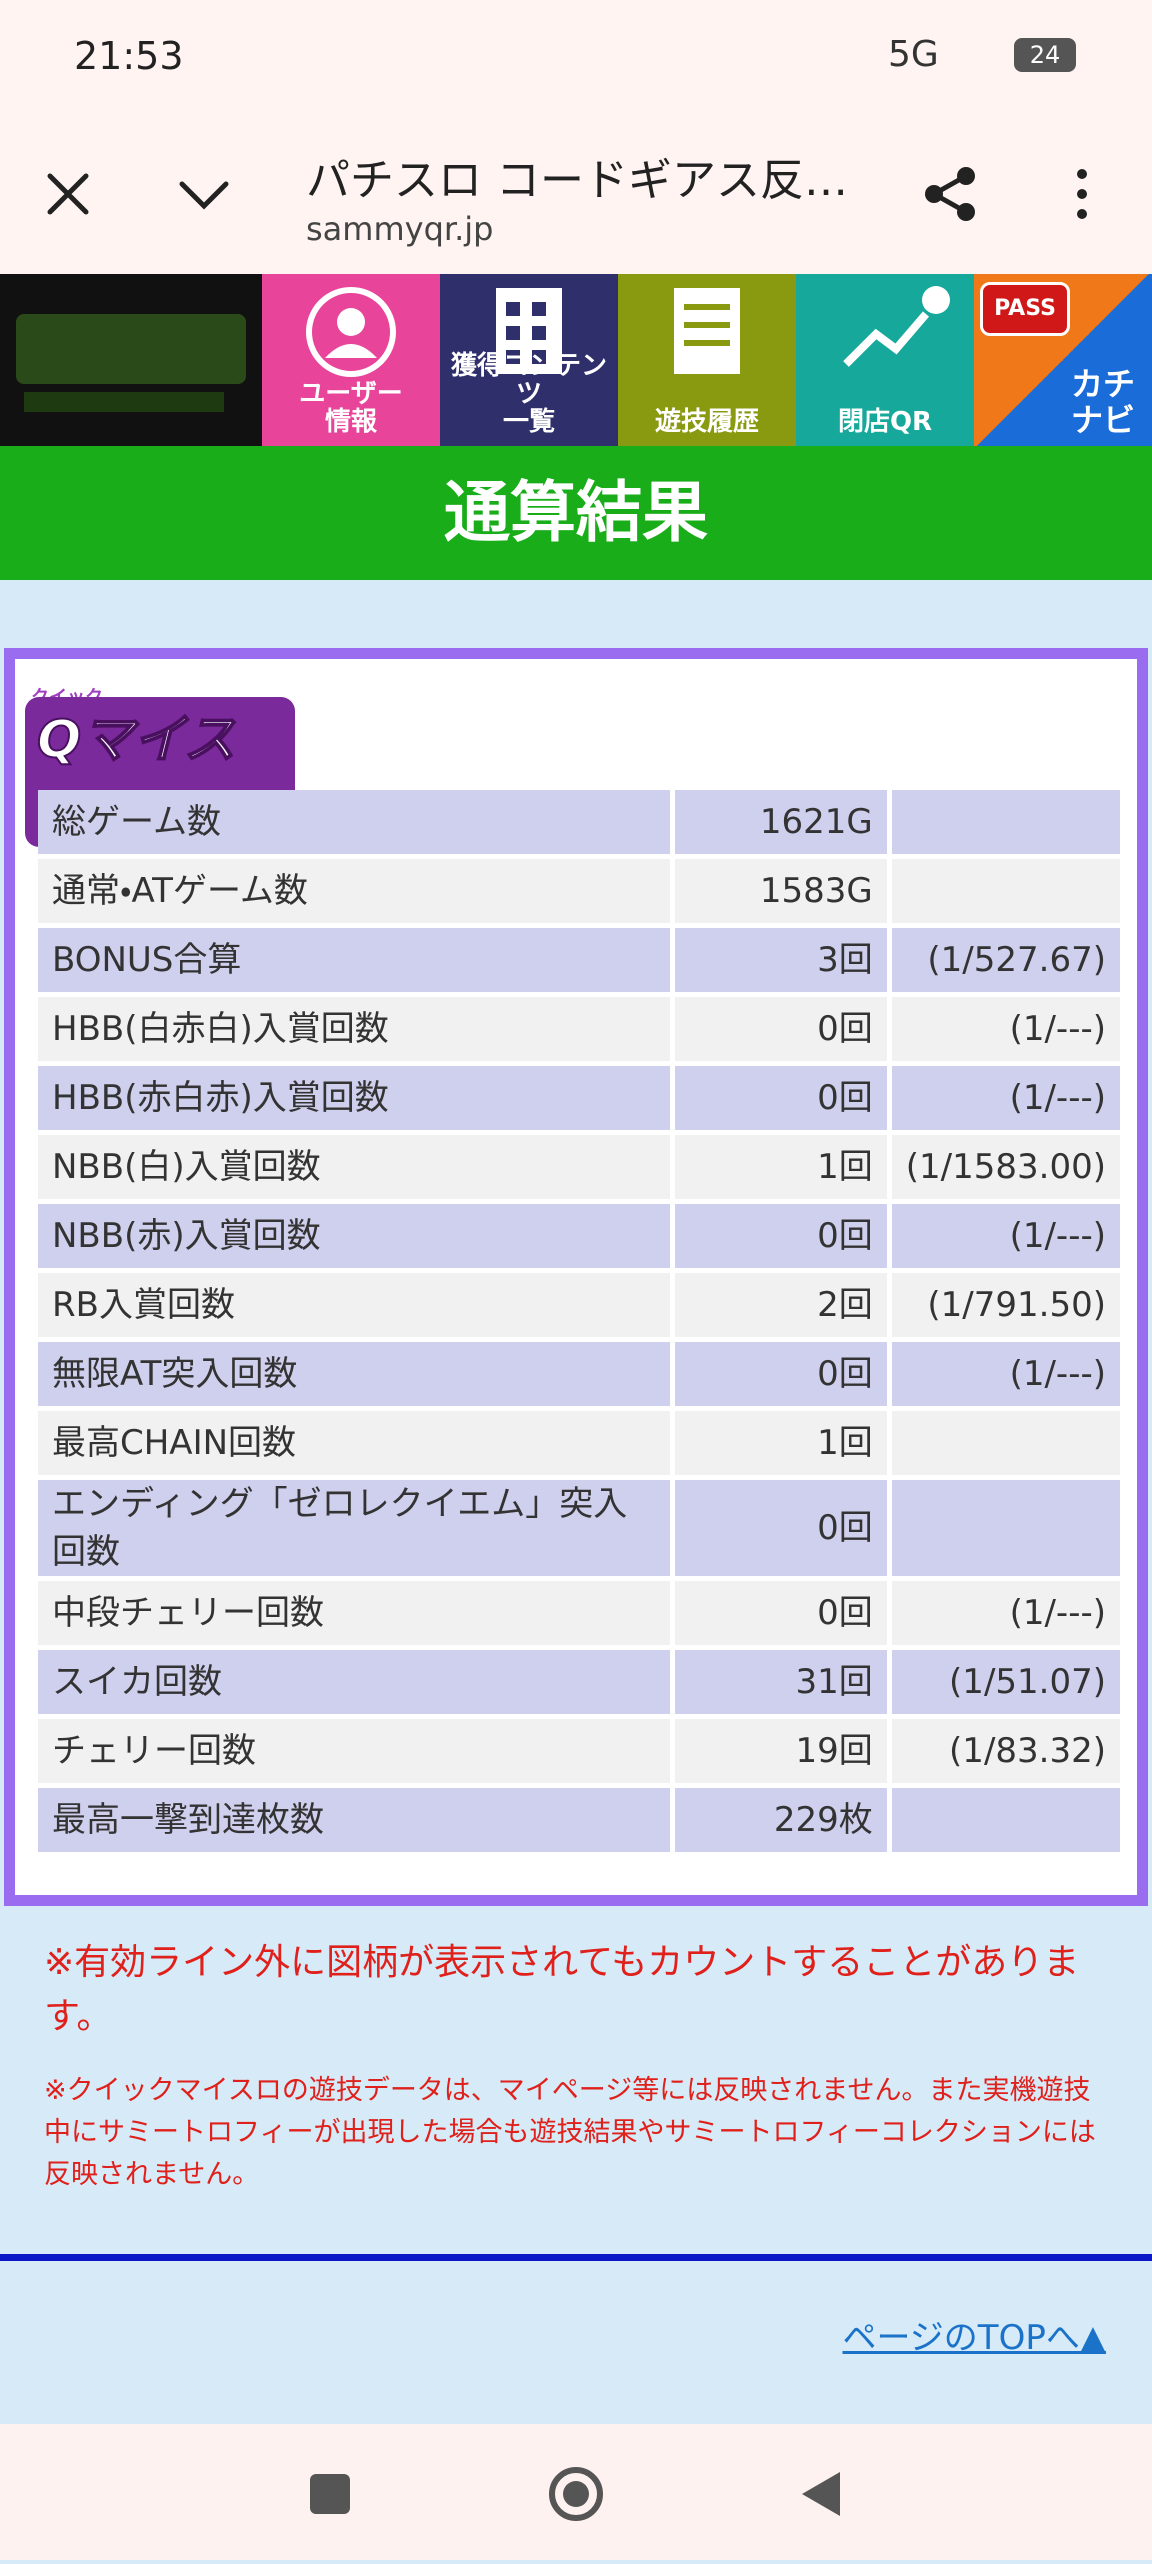 This screenshot has height=2564, width=1152. What do you see at coordinates (913, 54) in the screenshot?
I see `network: 5G` at bounding box center [913, 54].